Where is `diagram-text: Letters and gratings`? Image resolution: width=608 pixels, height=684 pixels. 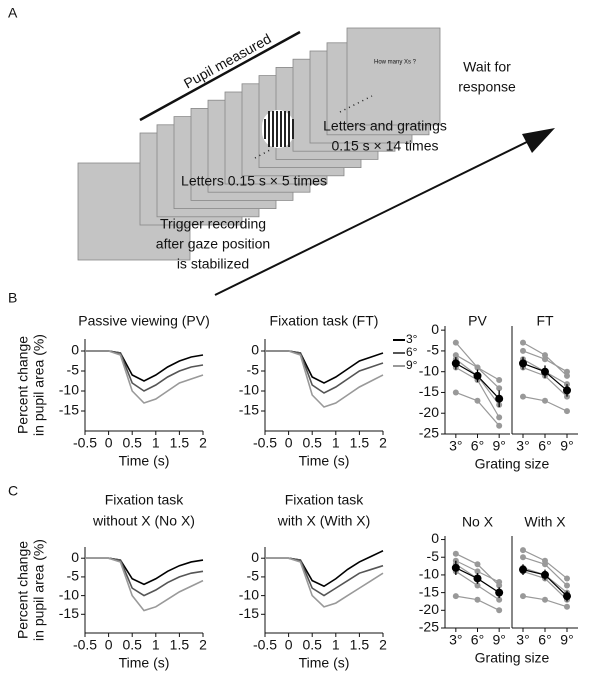
diagram-text: Letters and gratings is located at coordinates (385, 126).